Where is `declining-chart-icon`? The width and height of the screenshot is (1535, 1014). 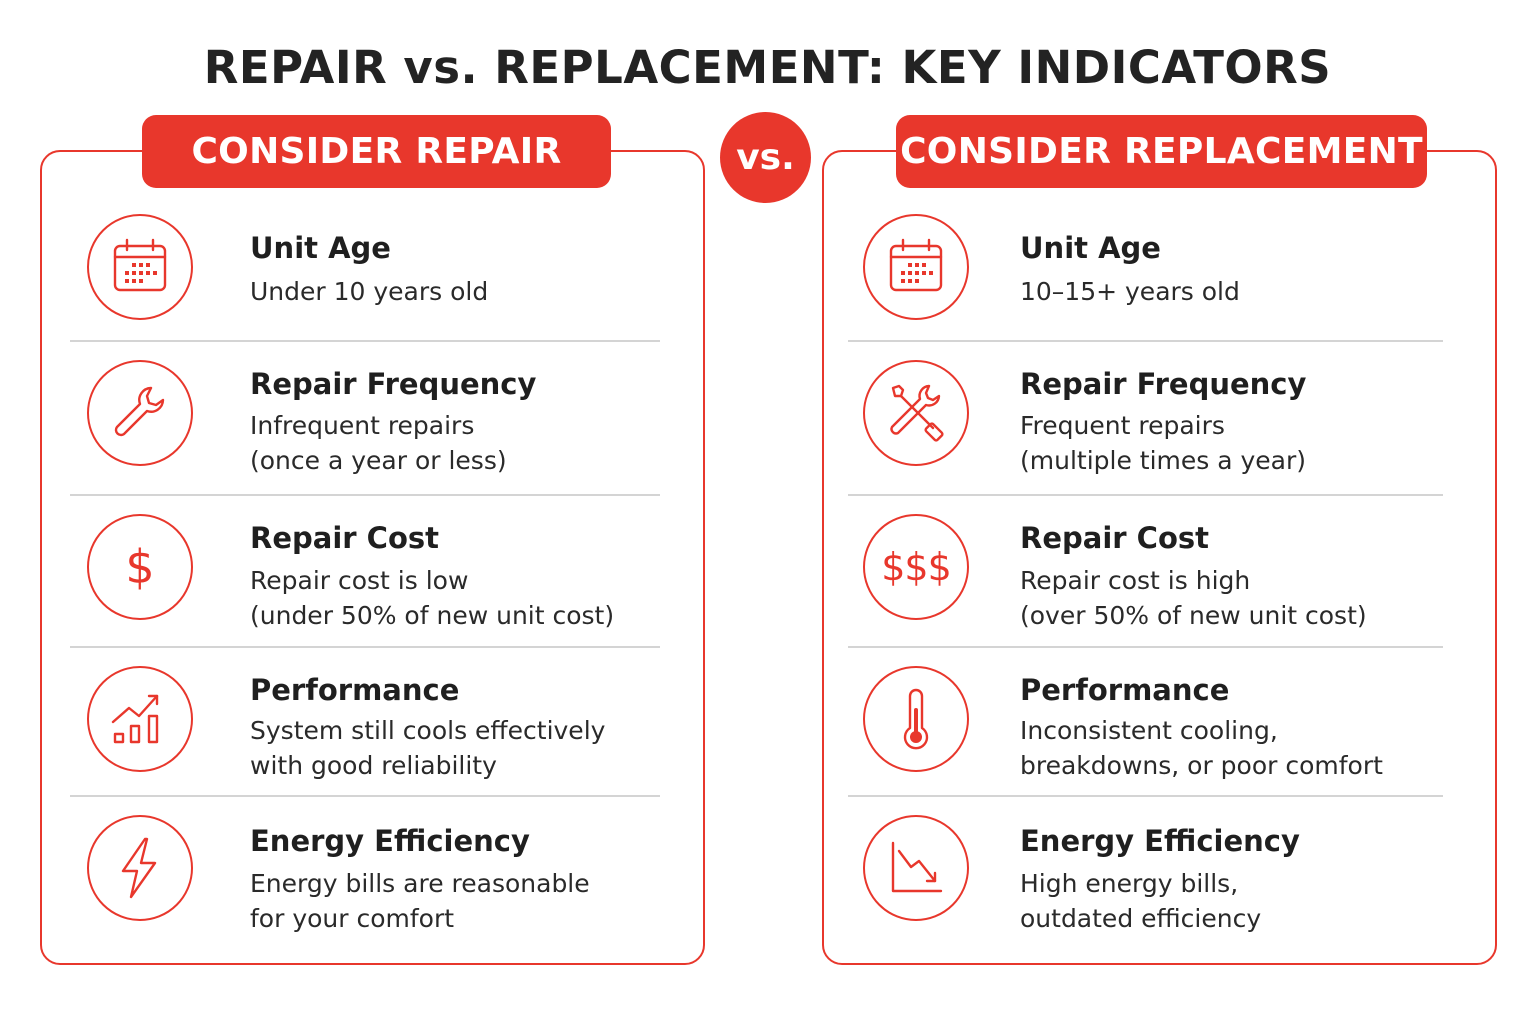 declining-chart-icon is located at coordinates (916, 868).